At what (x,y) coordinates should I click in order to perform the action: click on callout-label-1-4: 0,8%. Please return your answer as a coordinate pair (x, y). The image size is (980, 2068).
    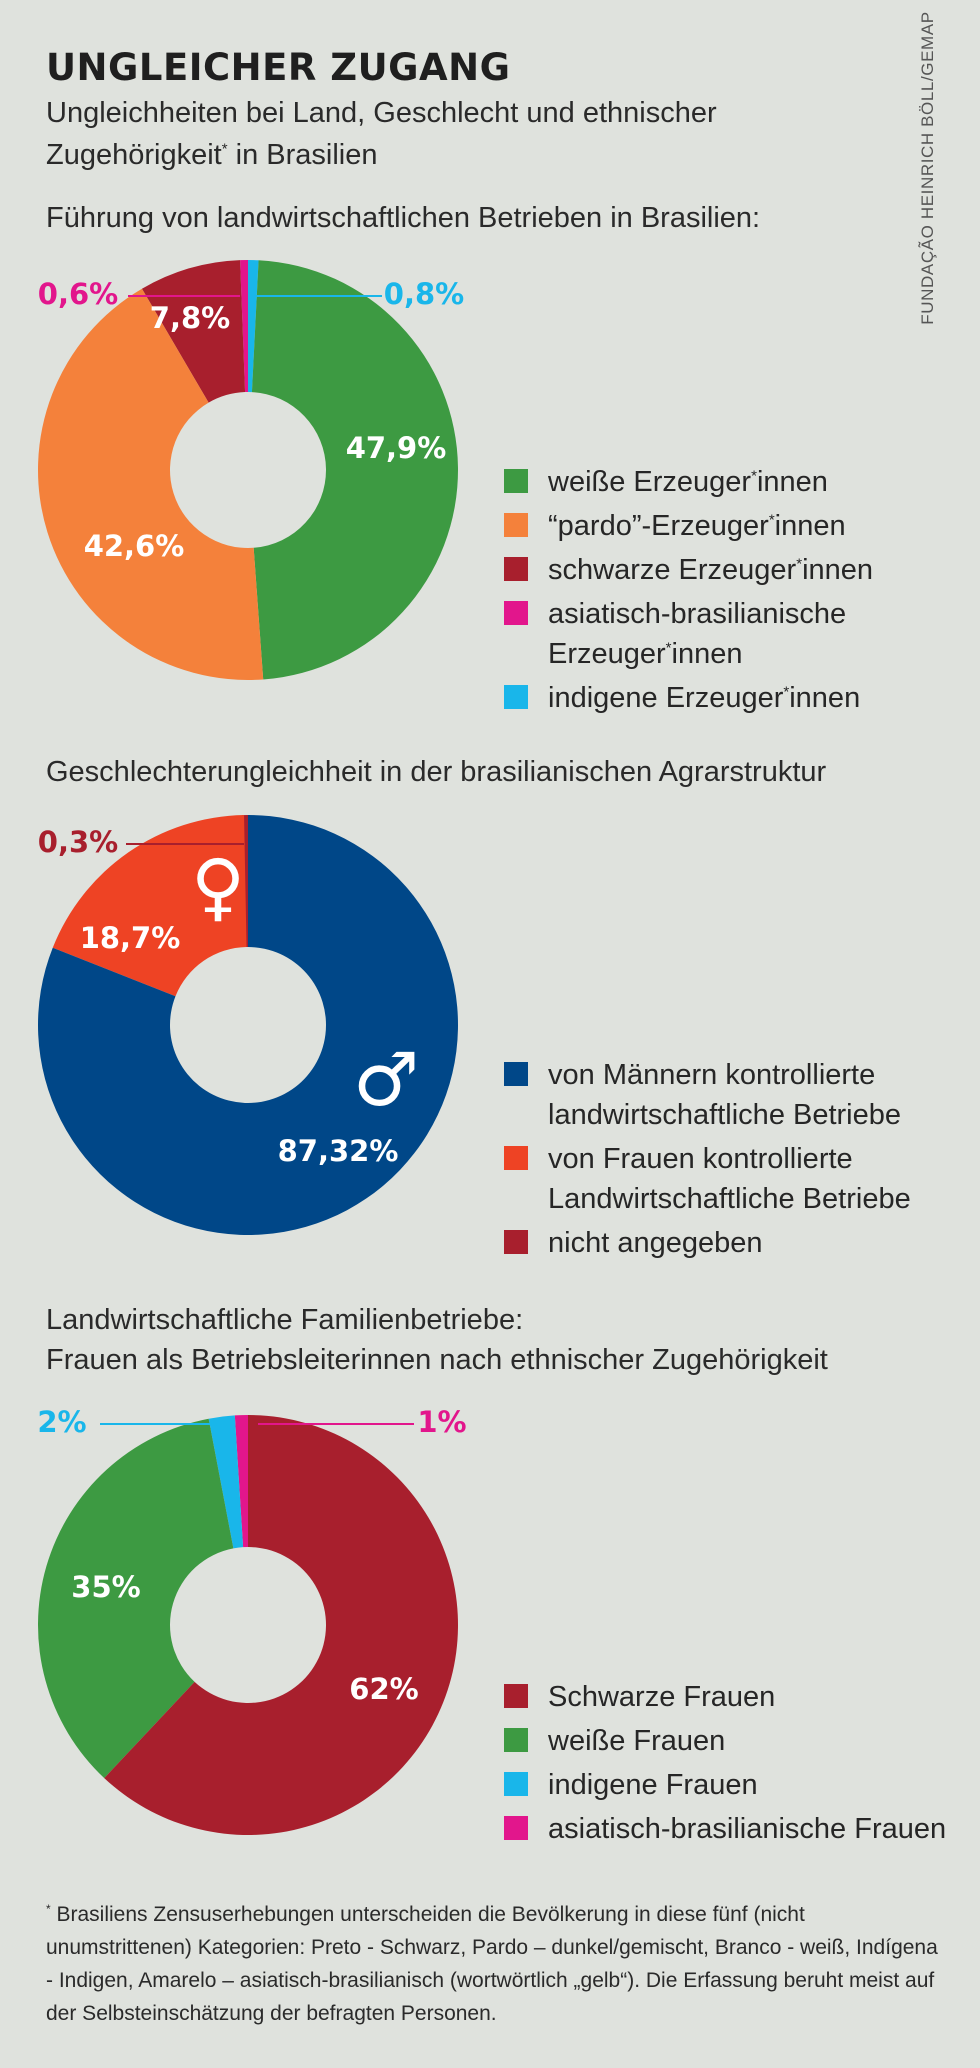
    Looking at the image, I should click on (424, 294).